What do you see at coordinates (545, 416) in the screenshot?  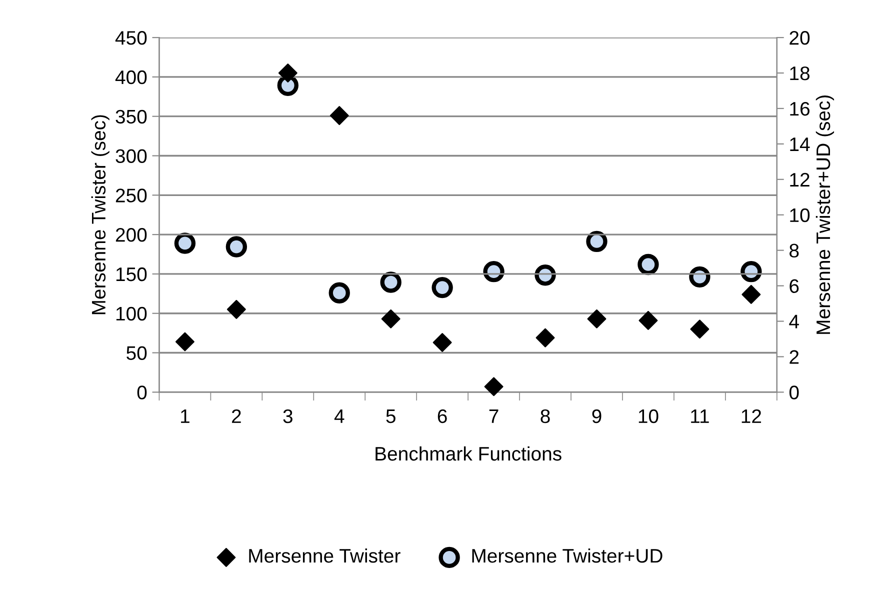 I see `x-tick-label: 8` at bounding box center [545, 416].